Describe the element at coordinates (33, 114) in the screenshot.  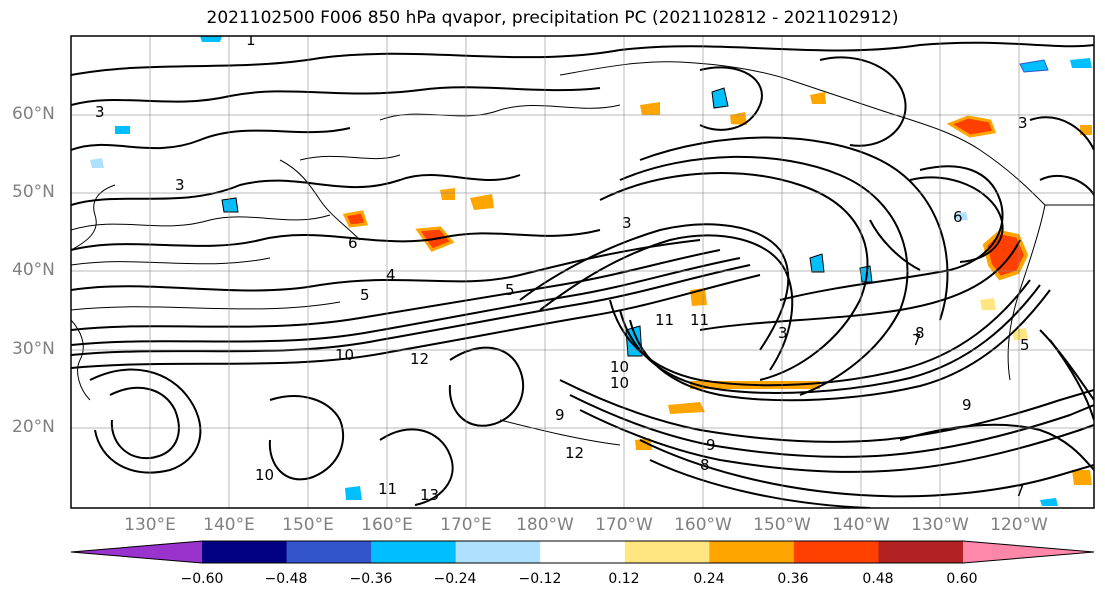
I see `lat-label: 60°N` at that location.